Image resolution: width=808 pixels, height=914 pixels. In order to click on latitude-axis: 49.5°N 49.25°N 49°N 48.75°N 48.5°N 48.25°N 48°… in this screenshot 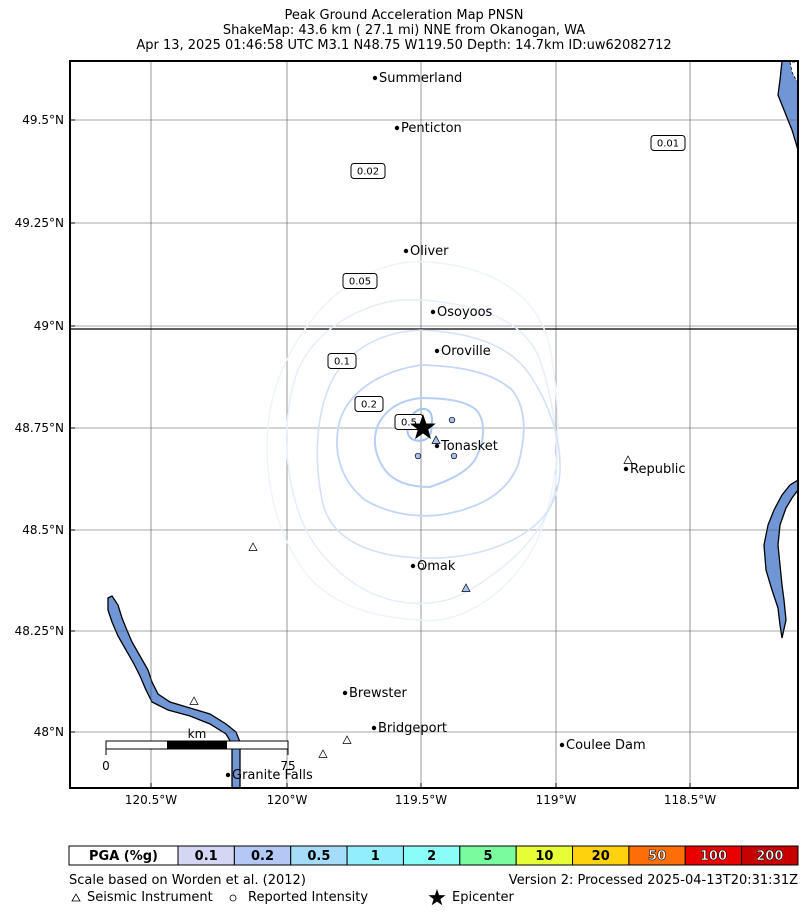, I will do `click(45, 426)`.